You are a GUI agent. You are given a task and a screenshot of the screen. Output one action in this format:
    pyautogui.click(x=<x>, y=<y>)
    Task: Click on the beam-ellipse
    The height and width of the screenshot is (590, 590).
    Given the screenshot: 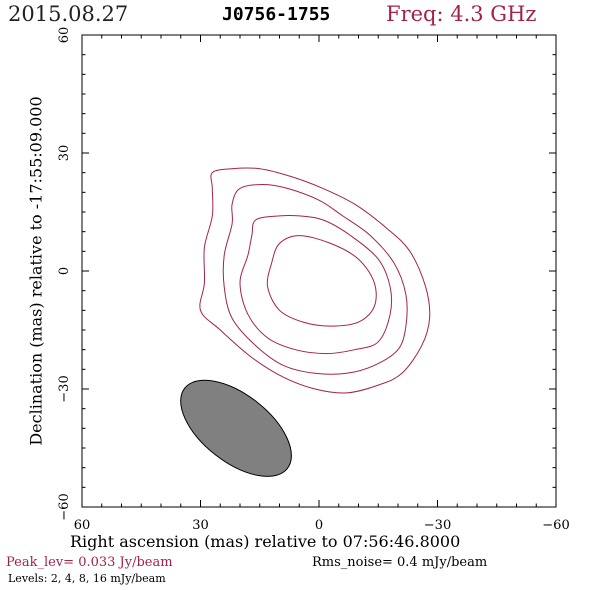 What is the action you would take?
    pyautogui.click(x=236, y=428)
    